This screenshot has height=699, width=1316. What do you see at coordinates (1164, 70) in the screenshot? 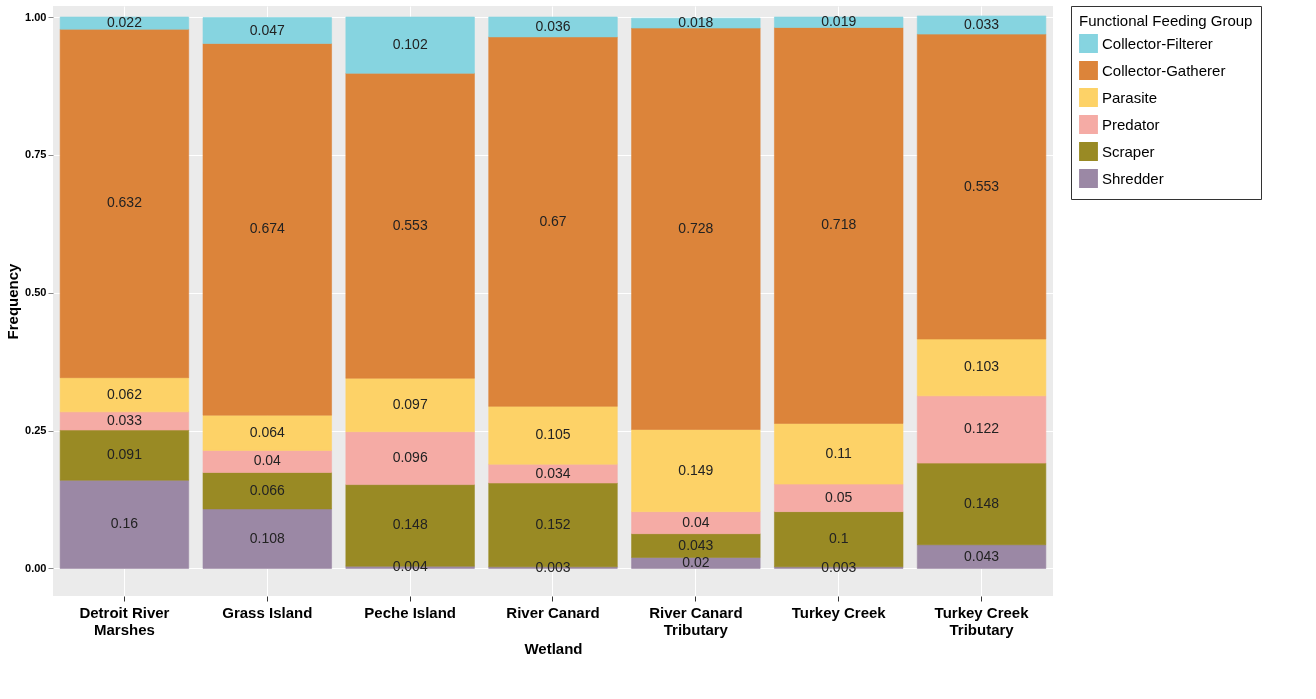
I see `legend-label: Collector-Gatherer` at bounding box center [1164, 70].